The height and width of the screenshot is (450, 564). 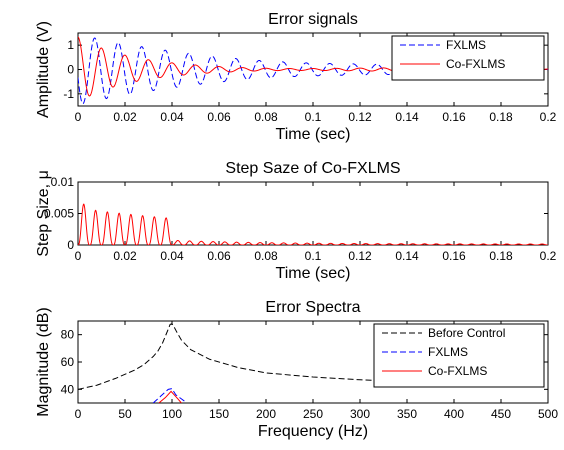 I want to click on legend-entry: Before Control, so click(x=466, y=333).